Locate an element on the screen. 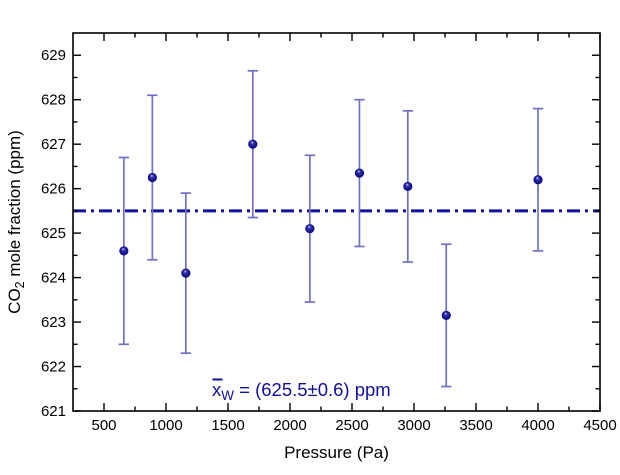  y-tick-label: 628 is located at coordinates (53, 100).